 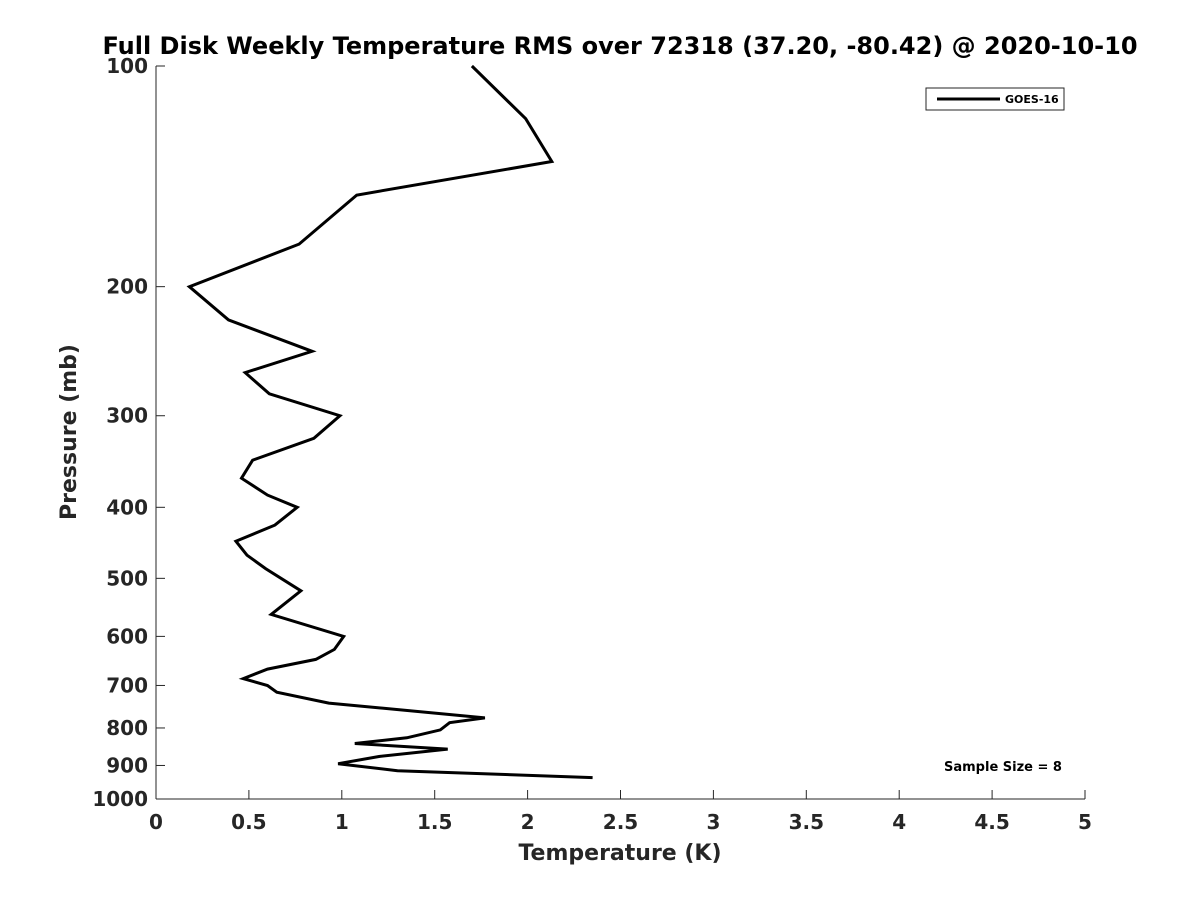 What do you see at coordinates (127, 685) in the screenshot?
I see `y-tick-label: 700` at bounding box center [127, 685].